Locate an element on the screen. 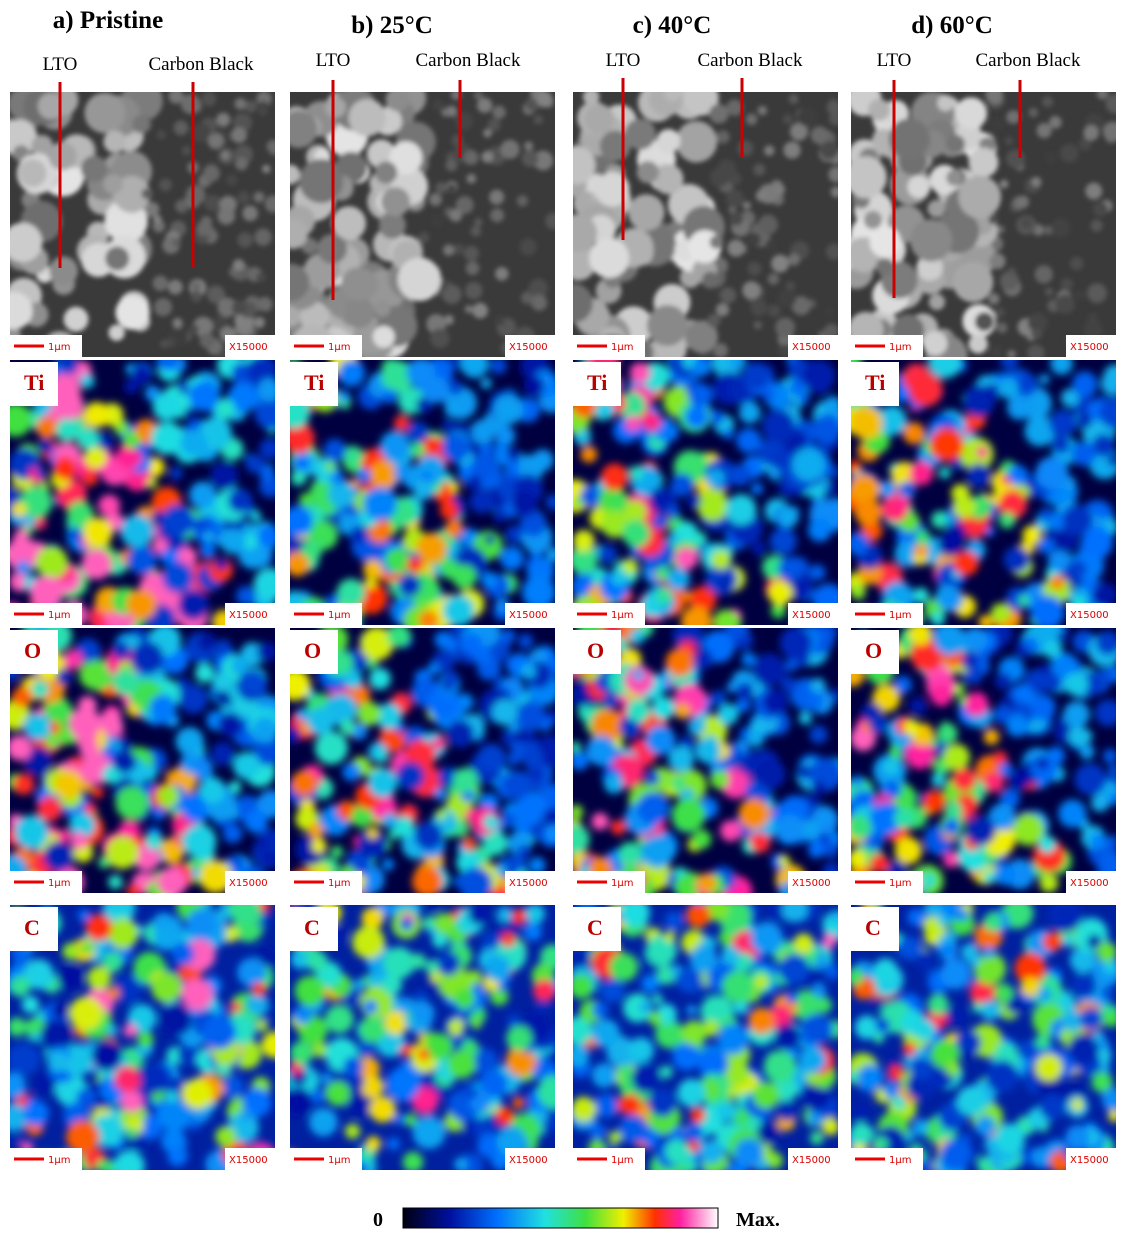 The width and height of the screenshot is (1125, 1234). colorbar-min: 0 is located at coordinates (378, 1220).